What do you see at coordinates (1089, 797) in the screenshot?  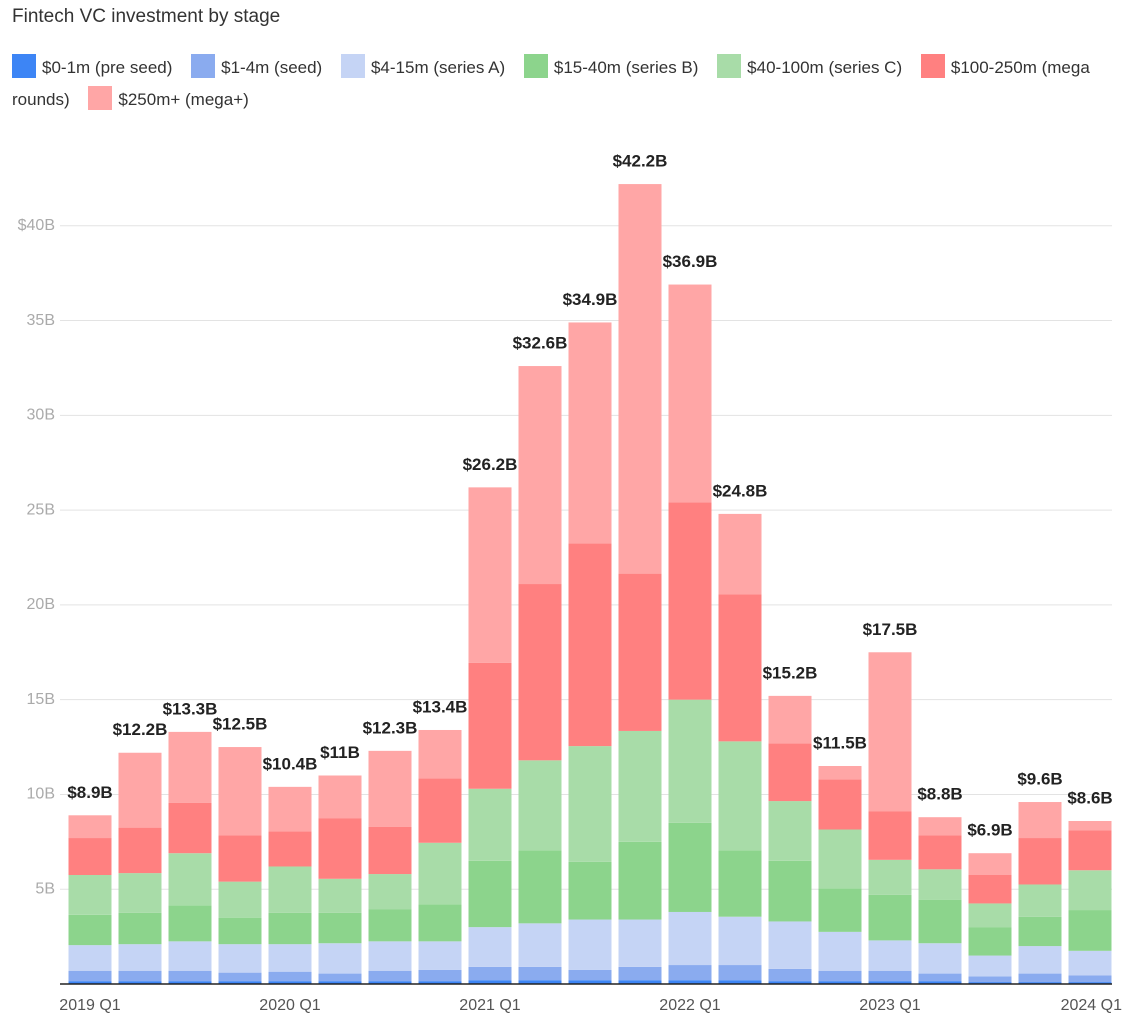 I see `total-label: $8.6B` at bounding box center [1089, 797].